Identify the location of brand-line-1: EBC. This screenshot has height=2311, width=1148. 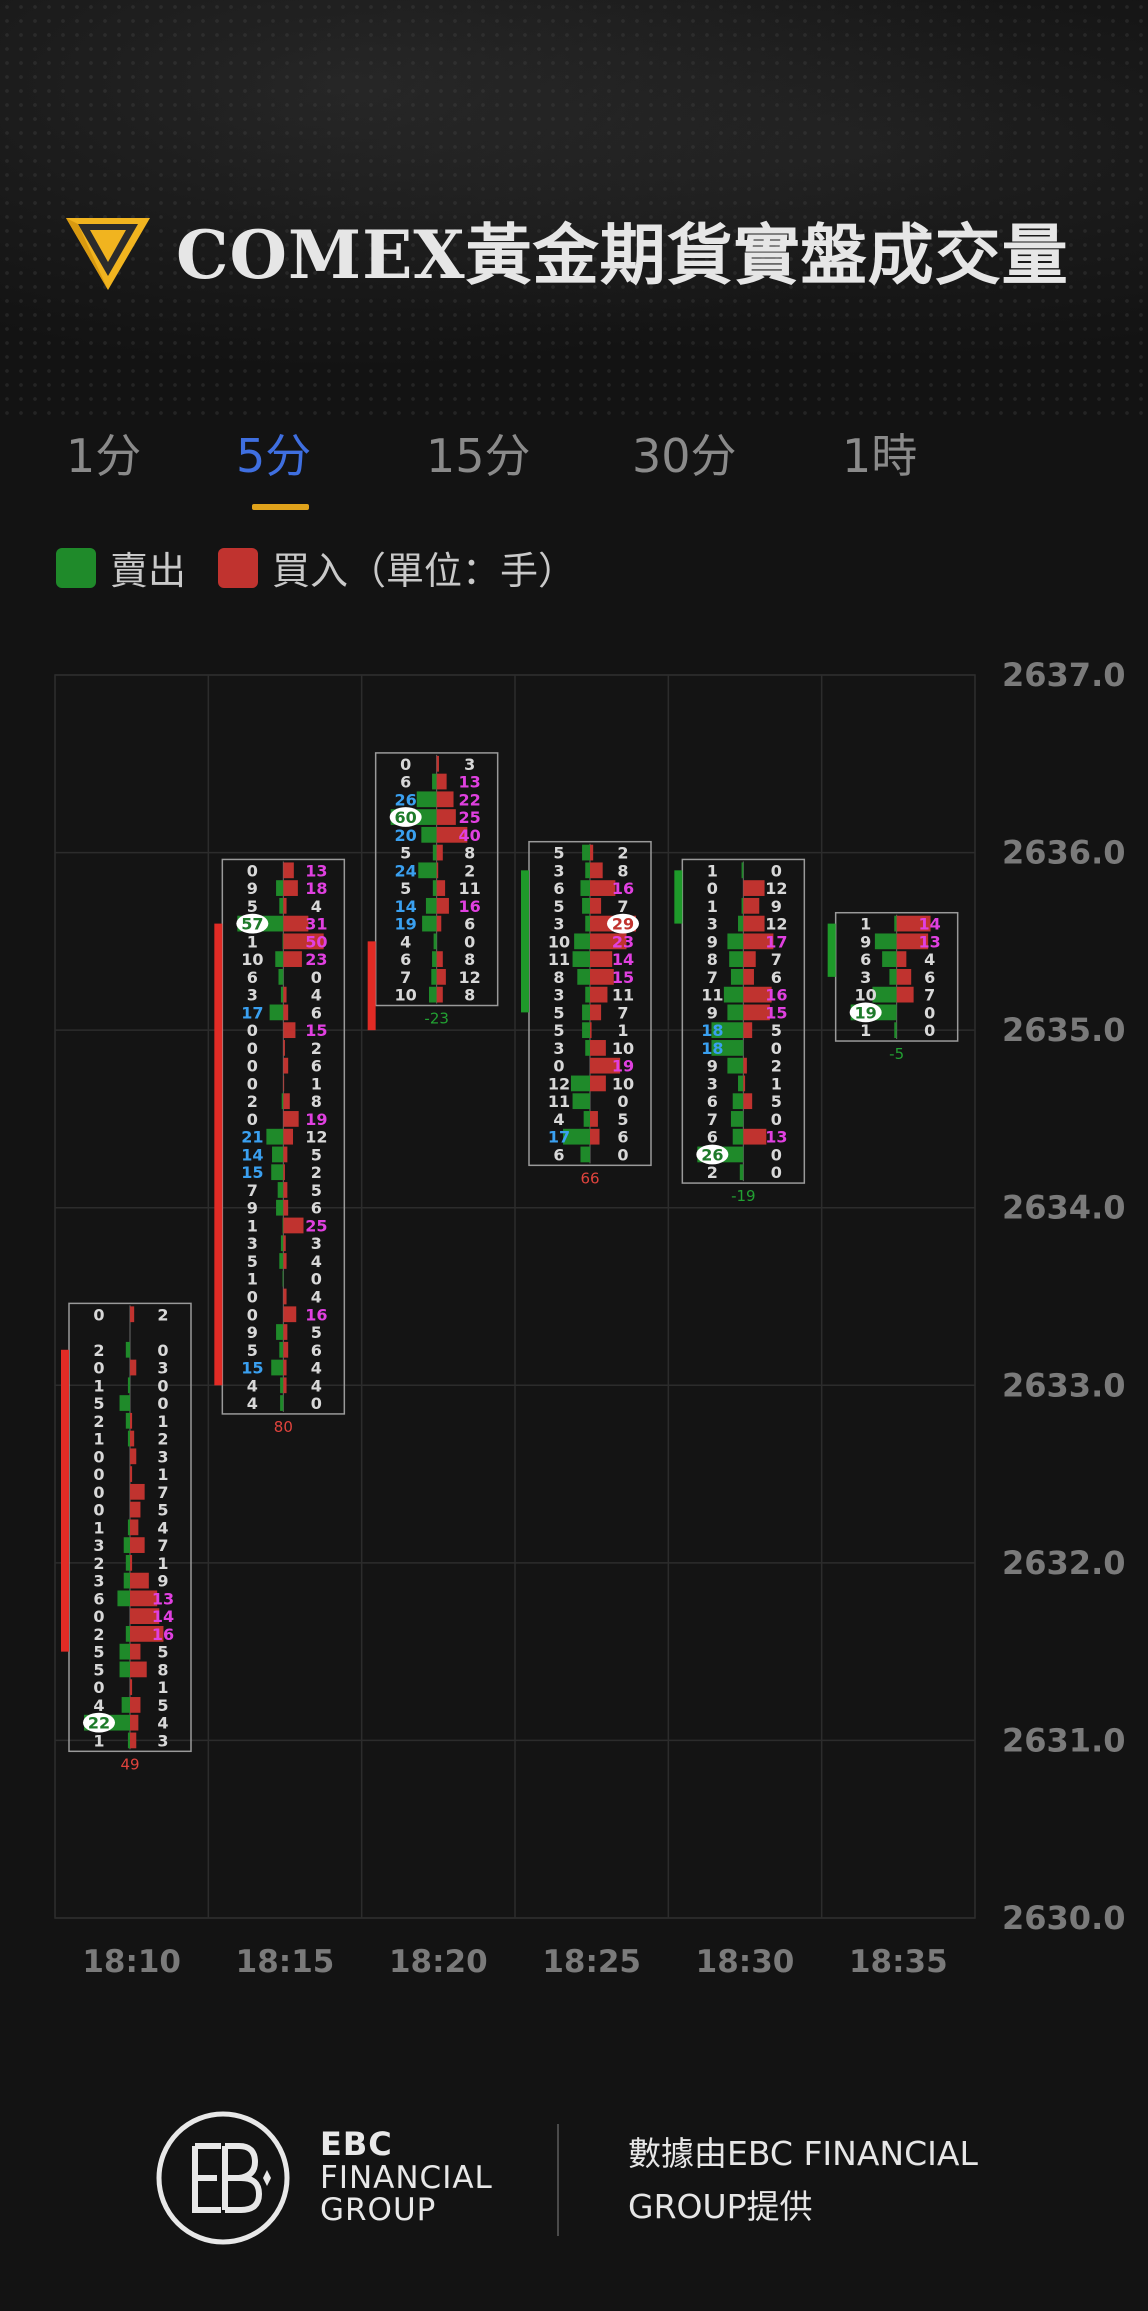
(356, 2144).